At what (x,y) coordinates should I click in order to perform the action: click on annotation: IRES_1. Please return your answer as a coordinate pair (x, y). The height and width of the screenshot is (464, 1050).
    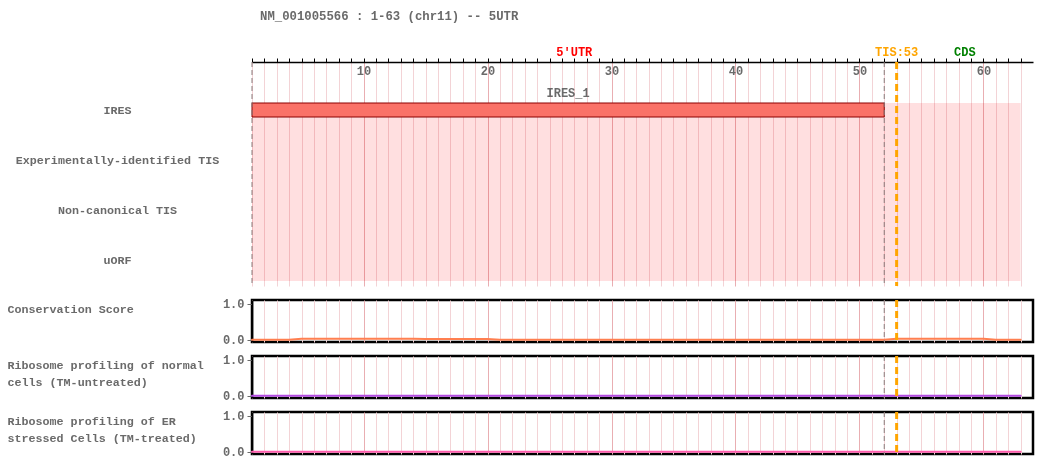
    Looking at the image, I should click on (568, 94).